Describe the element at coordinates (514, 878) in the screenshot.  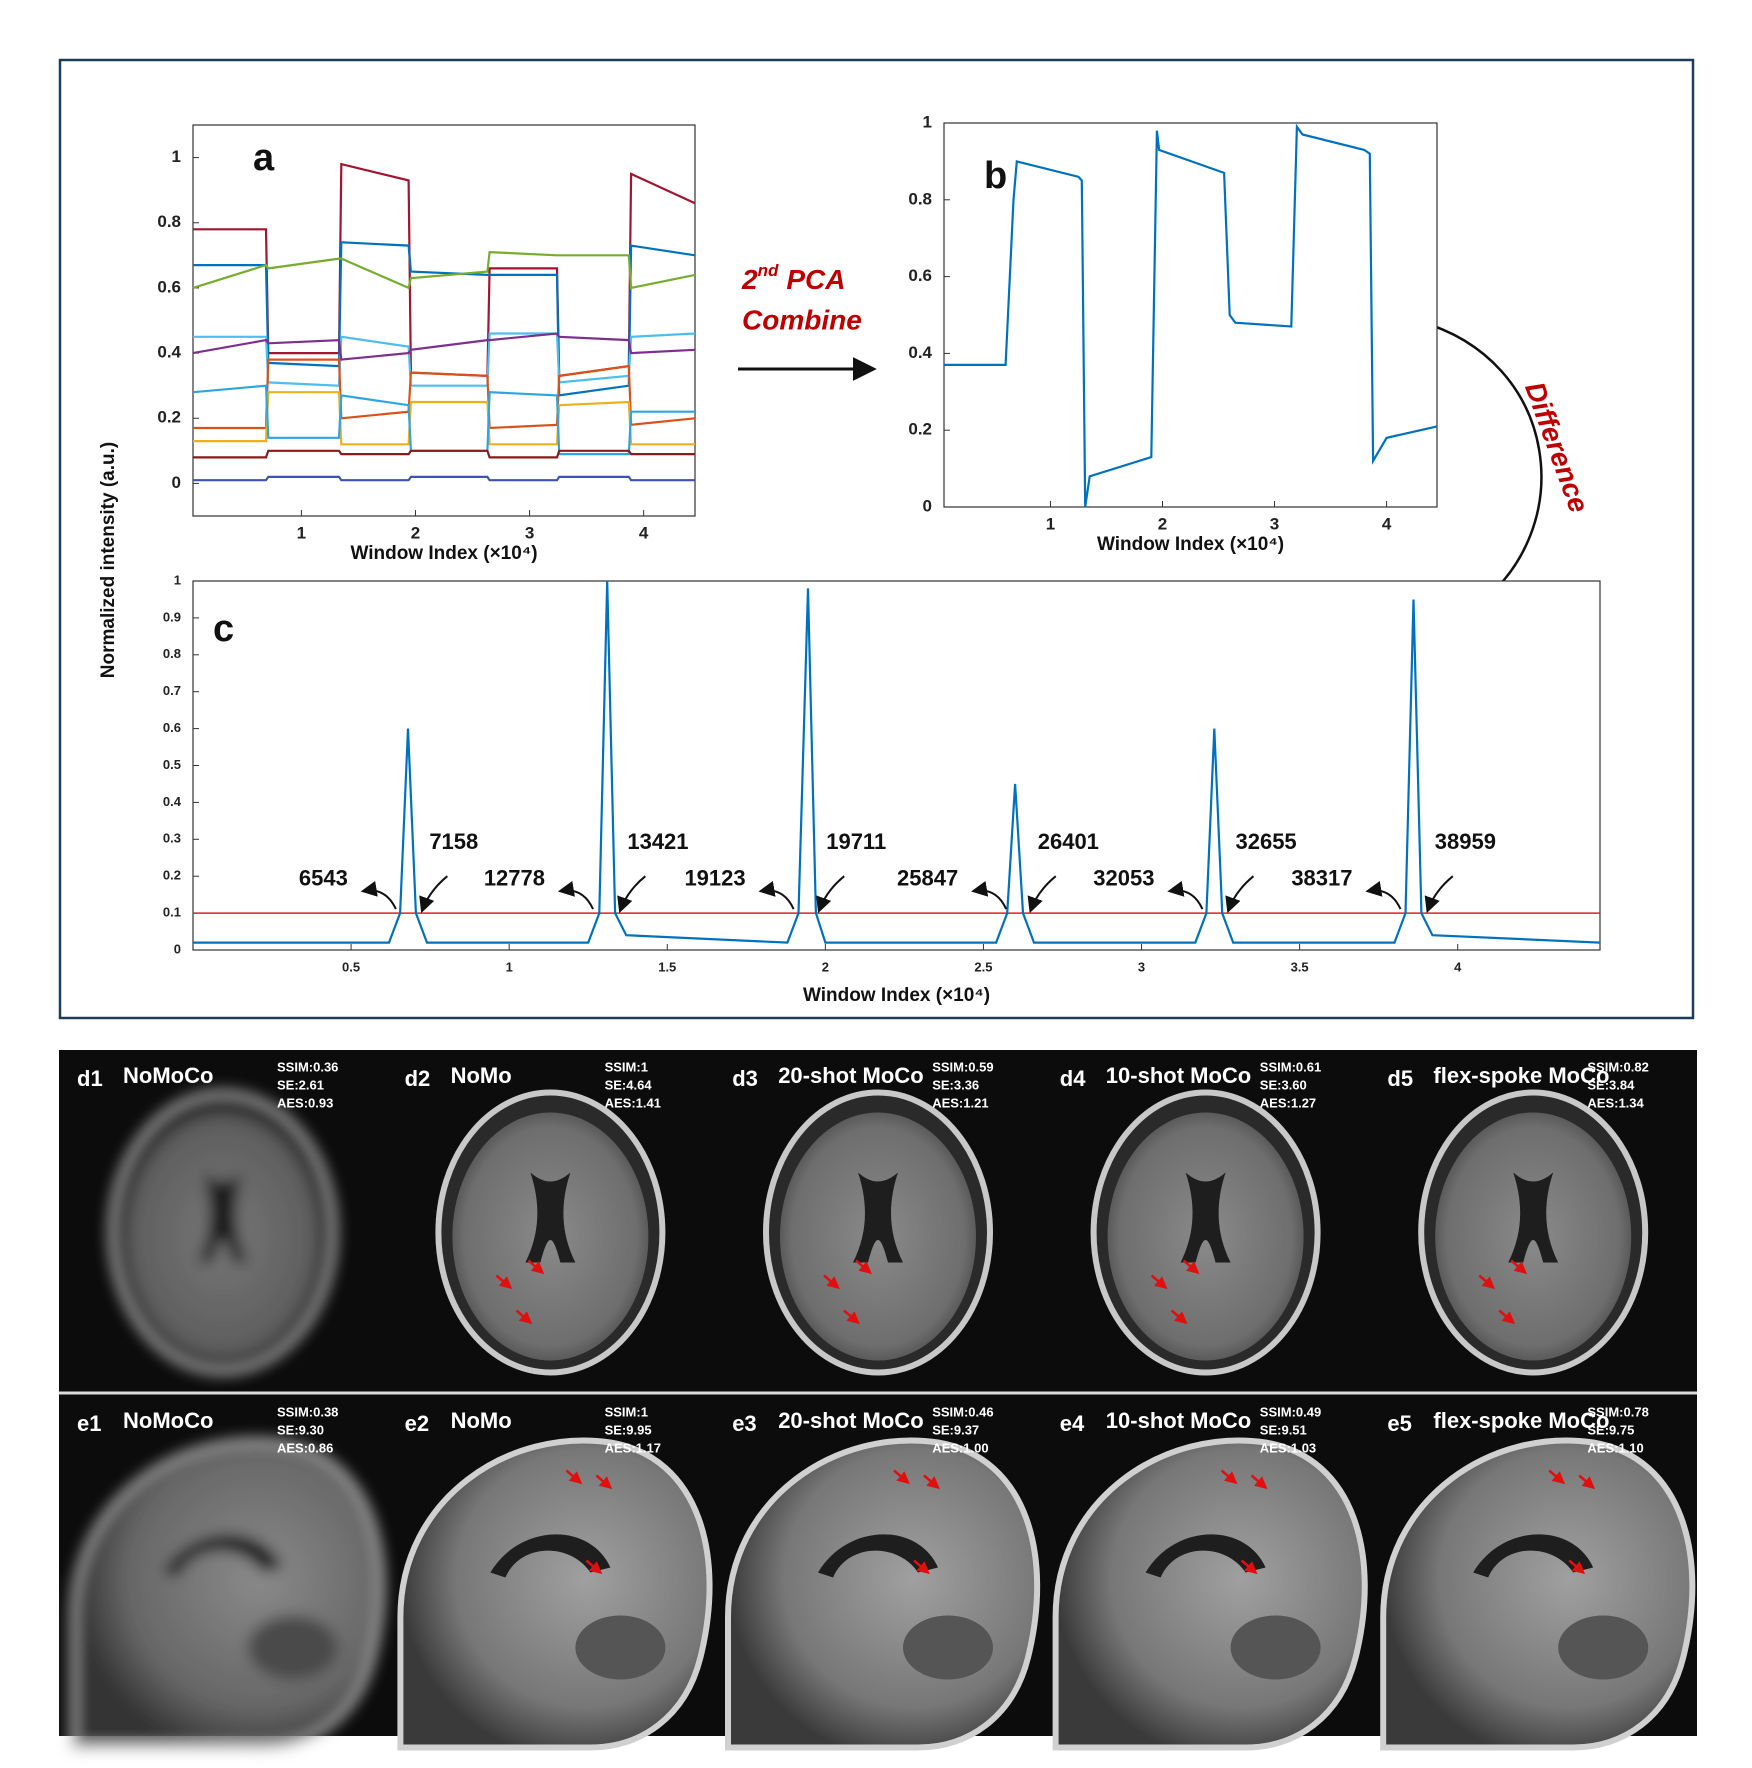
I see `crossing-label: 12778` at that location.